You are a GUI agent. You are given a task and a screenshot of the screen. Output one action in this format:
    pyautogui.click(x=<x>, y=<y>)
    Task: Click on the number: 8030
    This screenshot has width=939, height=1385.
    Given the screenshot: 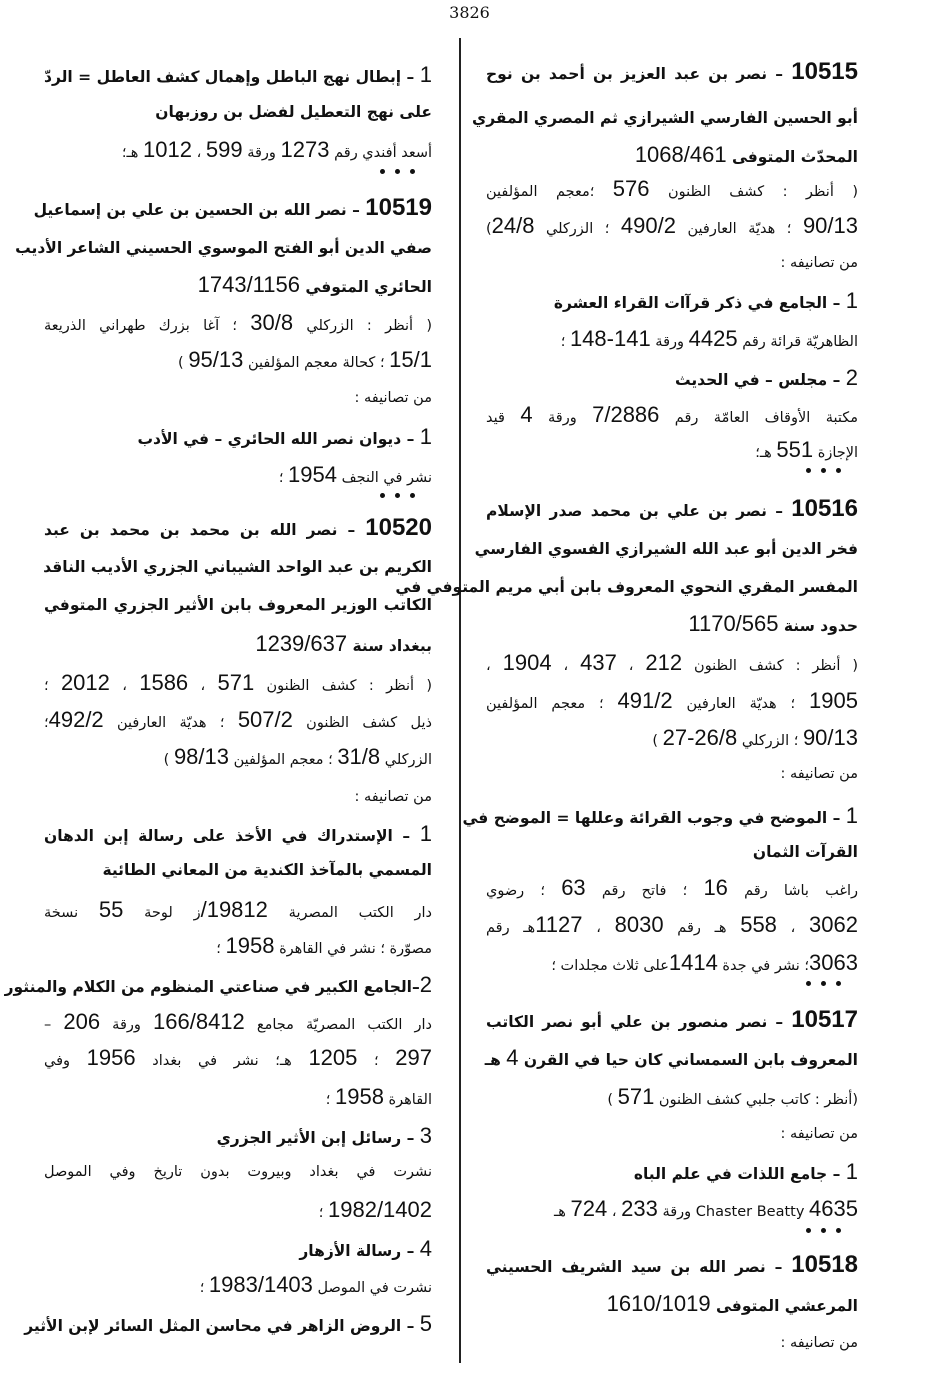 What is the action you would take?
    pyautogui.click(x=639, y=924)
    